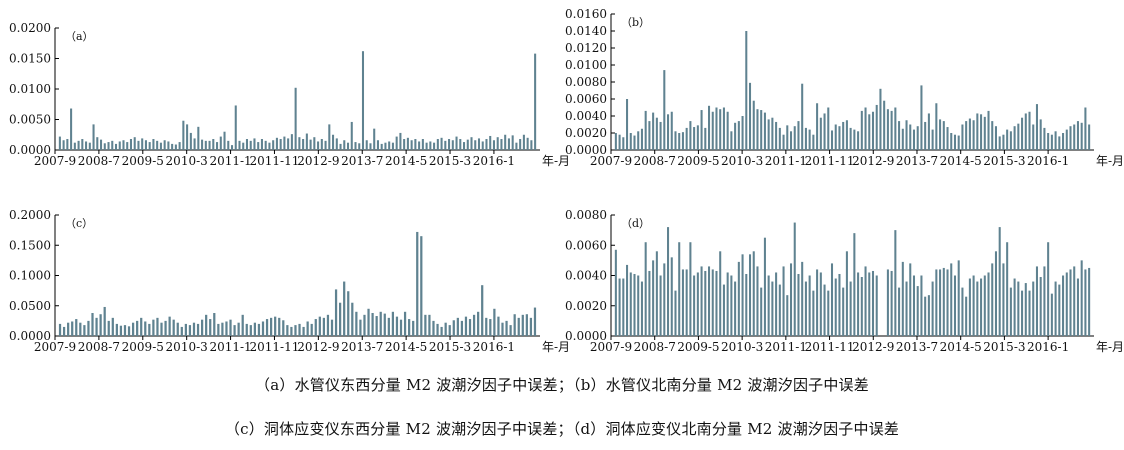 This screenshot has height=450, width=1124. Describe the element at coordinates (275, 347) in the screenshot. I see `x-tick-label: 2011-11` at that location.